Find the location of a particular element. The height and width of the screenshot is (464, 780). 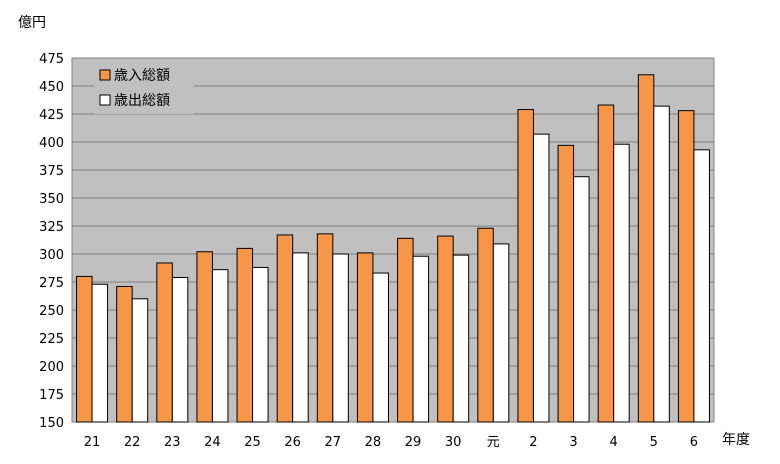

y-tick-label: 300 is located at coordinates (51, 255).